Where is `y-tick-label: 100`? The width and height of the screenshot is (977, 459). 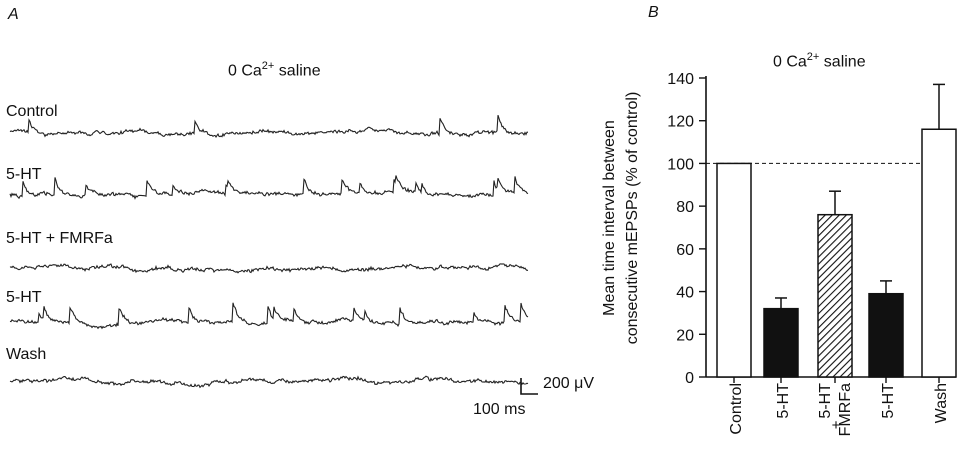
y-tick-label: 100 is located at coordinates (680, 164).